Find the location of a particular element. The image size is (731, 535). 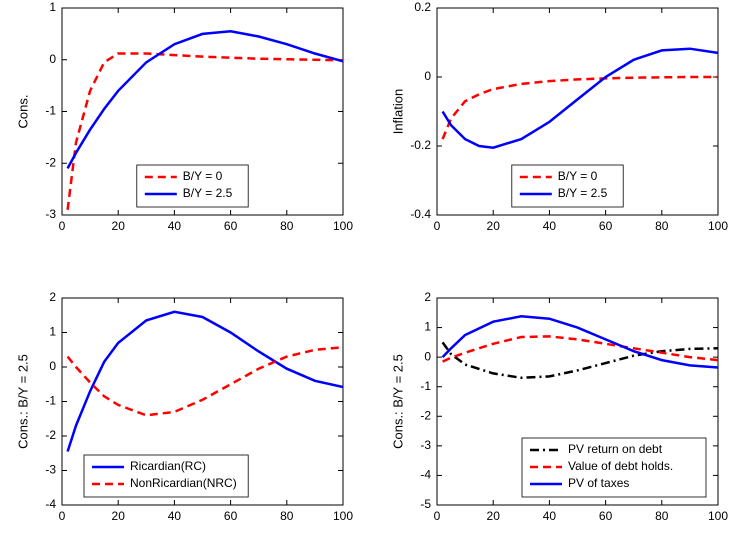

legend-label: NonRicardian(NRC) is located at coordinates (183, 483).